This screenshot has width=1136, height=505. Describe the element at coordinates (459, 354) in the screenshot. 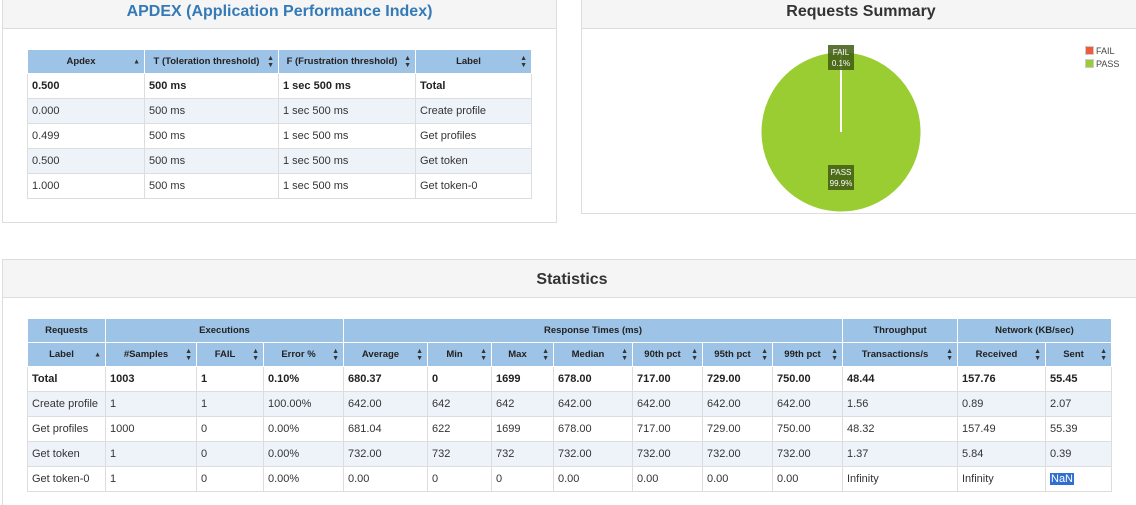

I see `stats-col-header: Min ▲ ▼` at that location.